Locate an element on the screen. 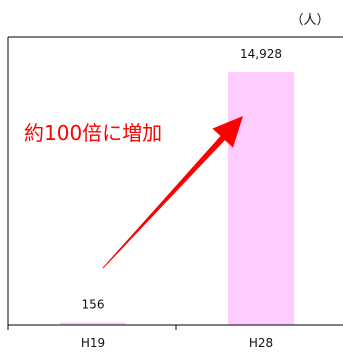 Image resolution: width=343 pixels, height=353 pixels. x-tick-labels: H19 H28 is located at coordinates (177, 343).